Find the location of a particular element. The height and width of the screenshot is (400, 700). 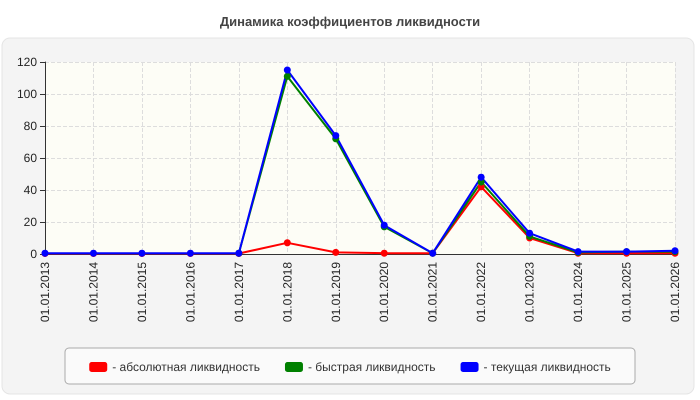

x-tick-label: 01.01.2017 is located at coordinates (239, 292).